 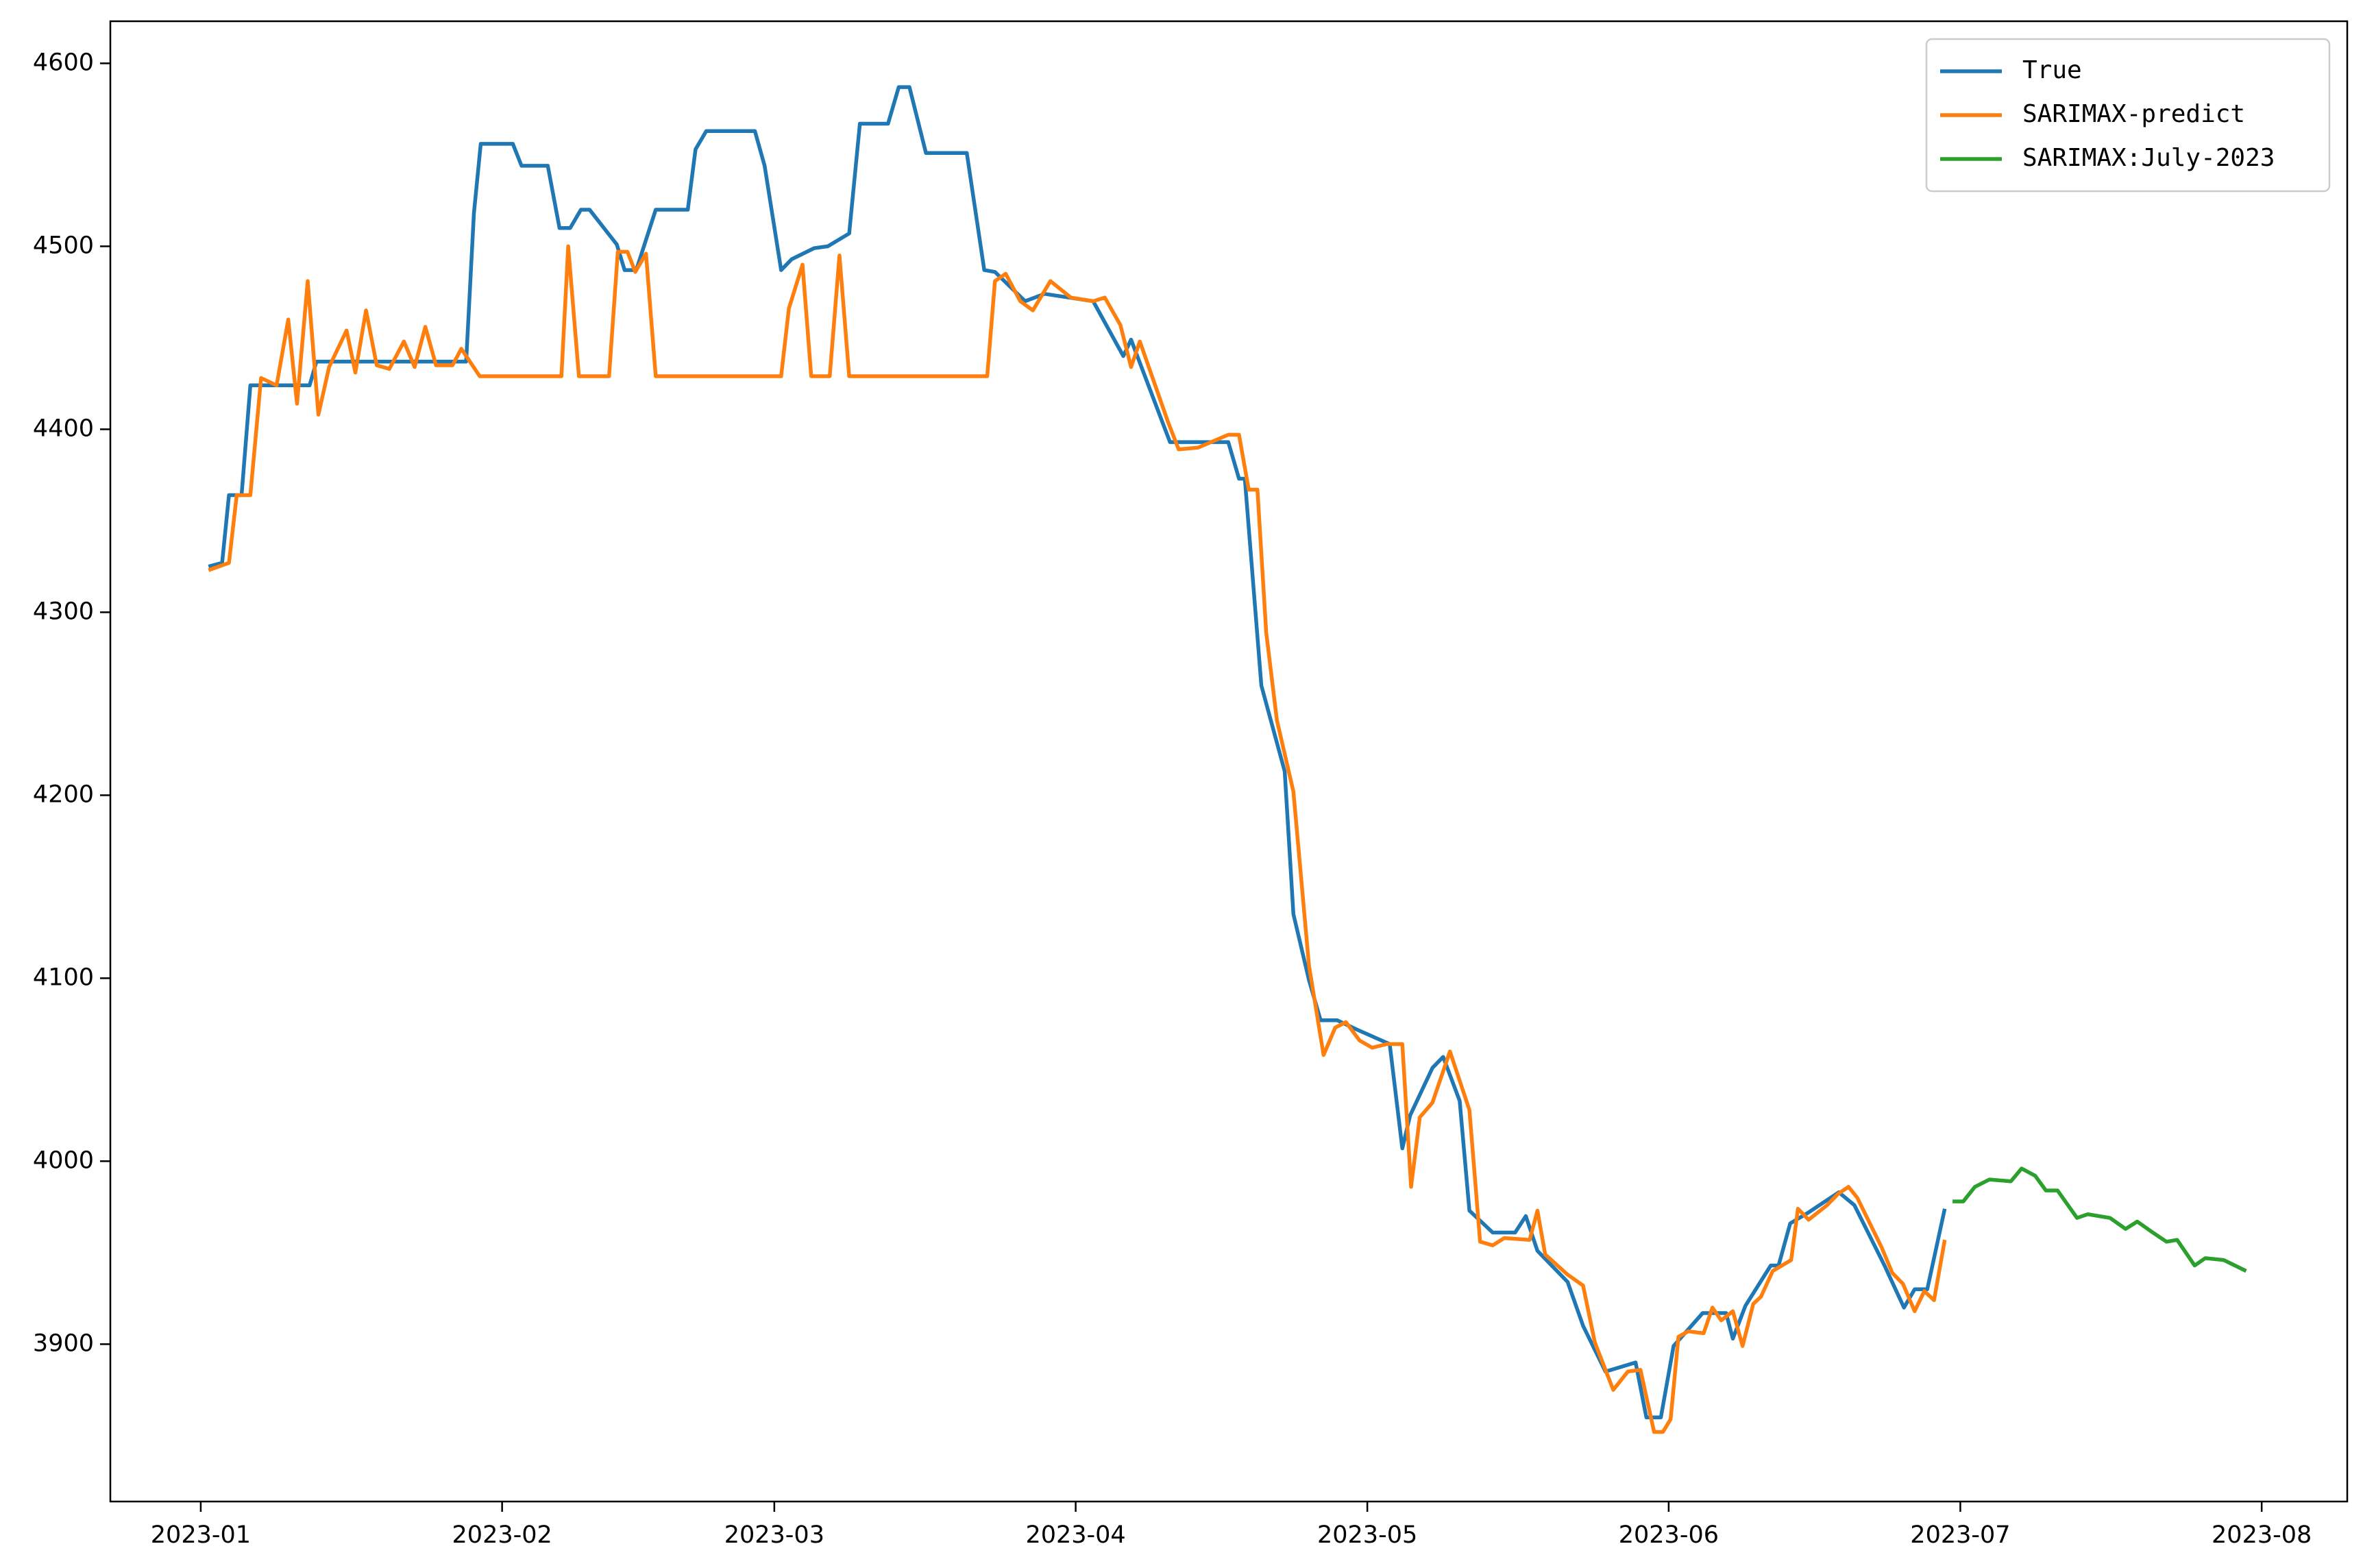 What do you see at coordinates (201, 1535) in the screenshot?
I see `x-tick-label: 2023-01` at bounding box center [201, 1535].